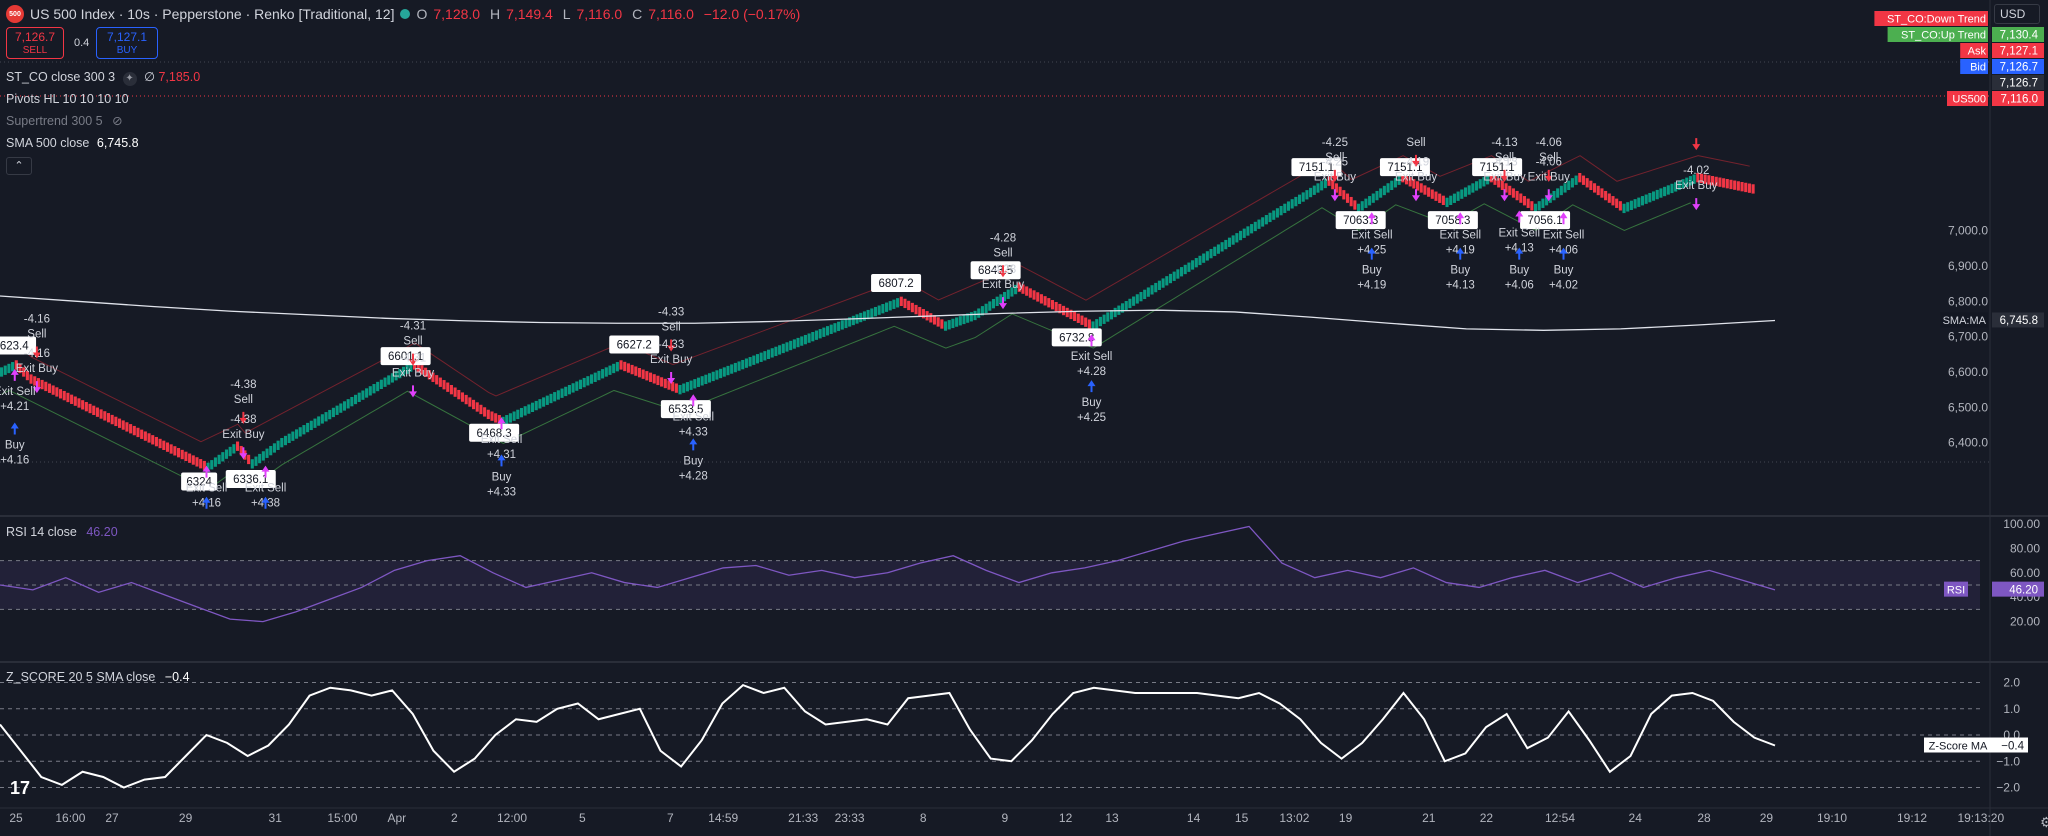 Image resolution: width=2048 pixels, height=836 pixels. What do you see at coordinates (48, 143) in the screenshot?
I see `indicator-sma-label: SMA 500 close` at bounding box center [48, 143].